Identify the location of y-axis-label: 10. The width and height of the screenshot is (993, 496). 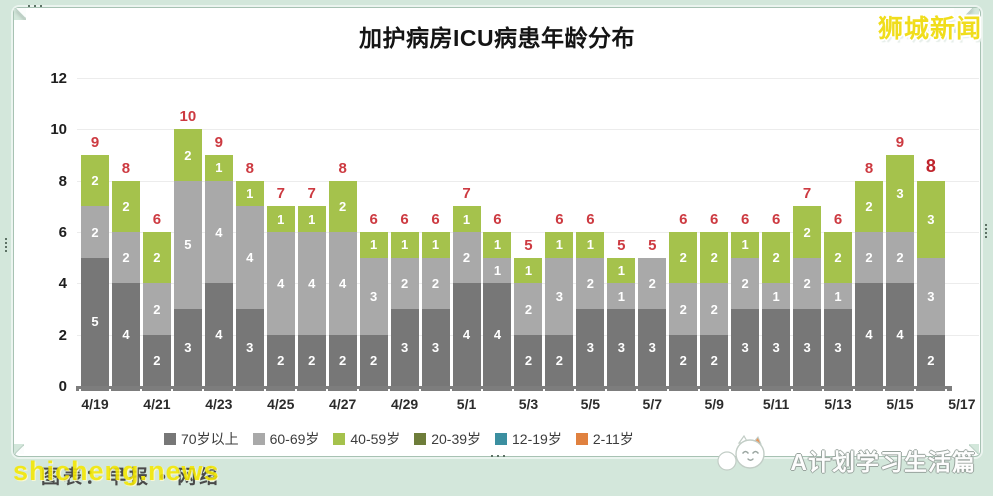
(58, 130).